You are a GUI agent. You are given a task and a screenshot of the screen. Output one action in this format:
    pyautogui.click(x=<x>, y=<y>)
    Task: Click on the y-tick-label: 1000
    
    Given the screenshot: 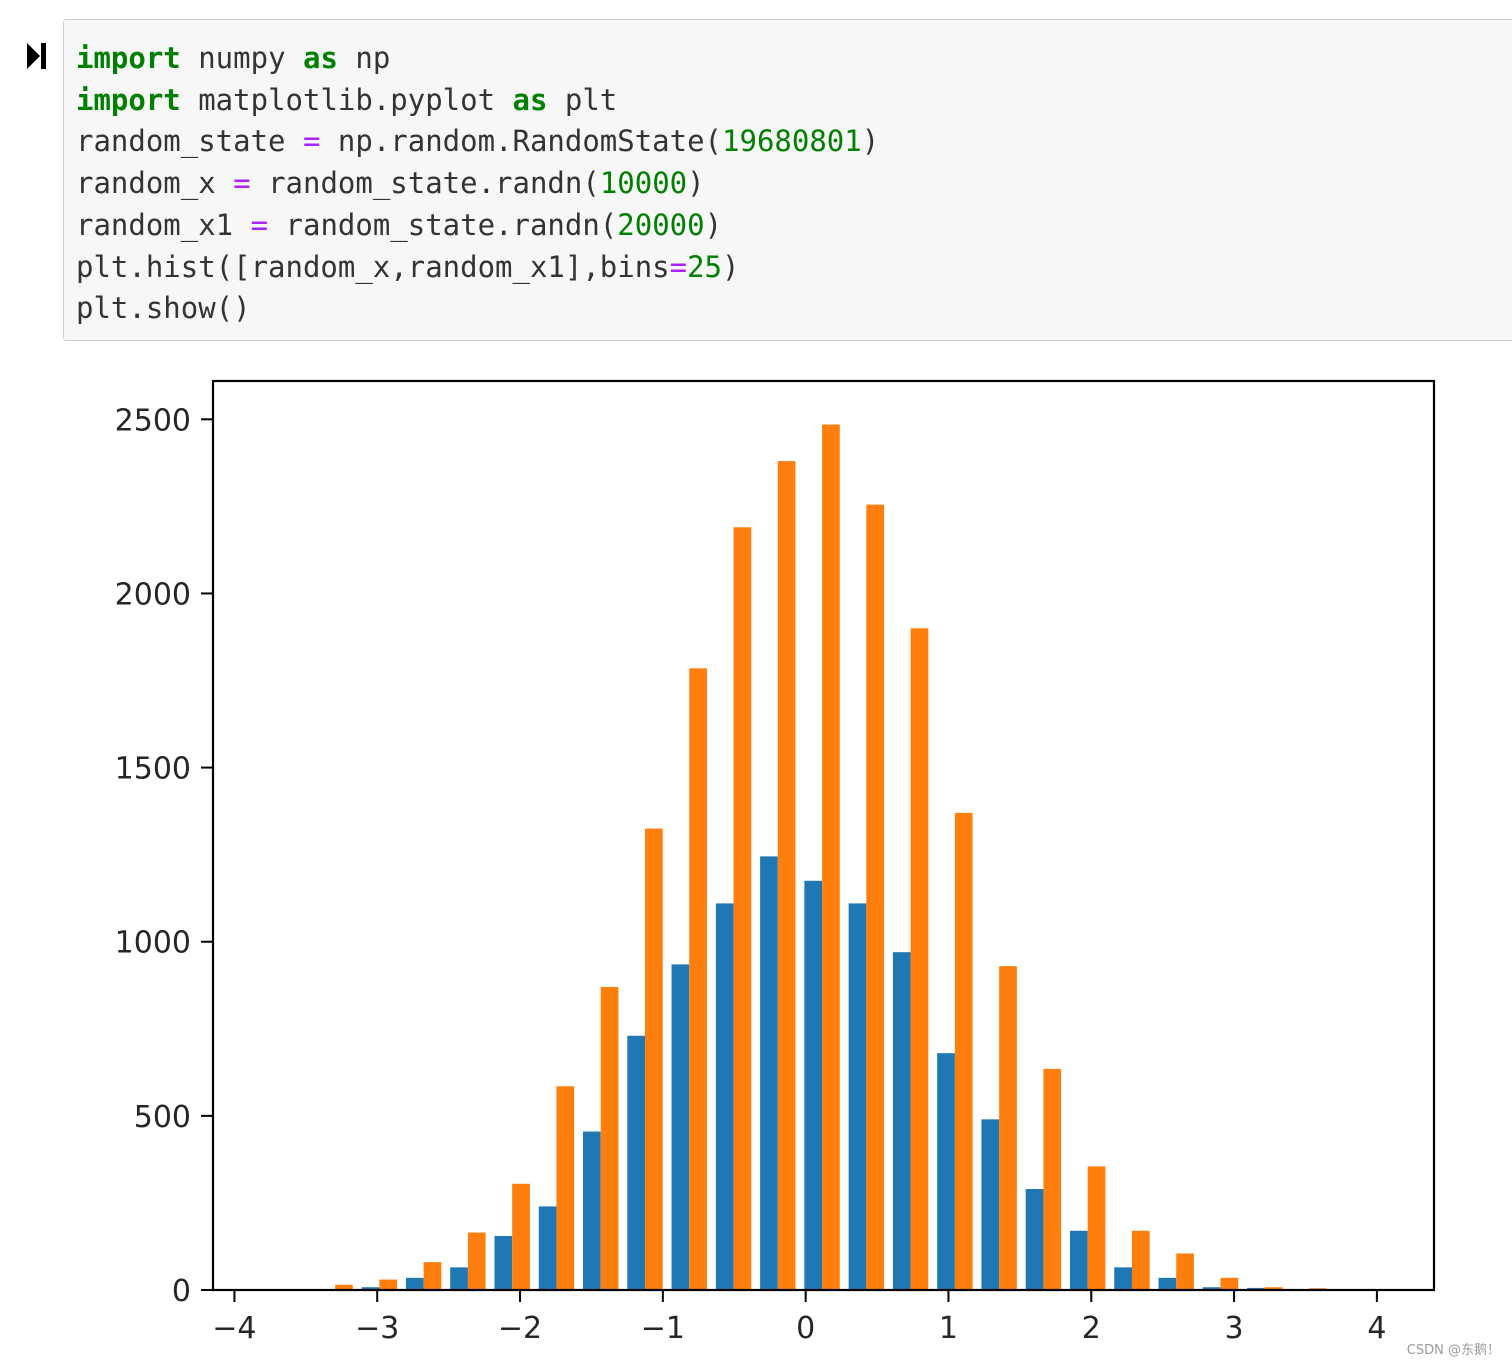 What is the action you would take?
    pyautogui.click(x=153, y=943)
    